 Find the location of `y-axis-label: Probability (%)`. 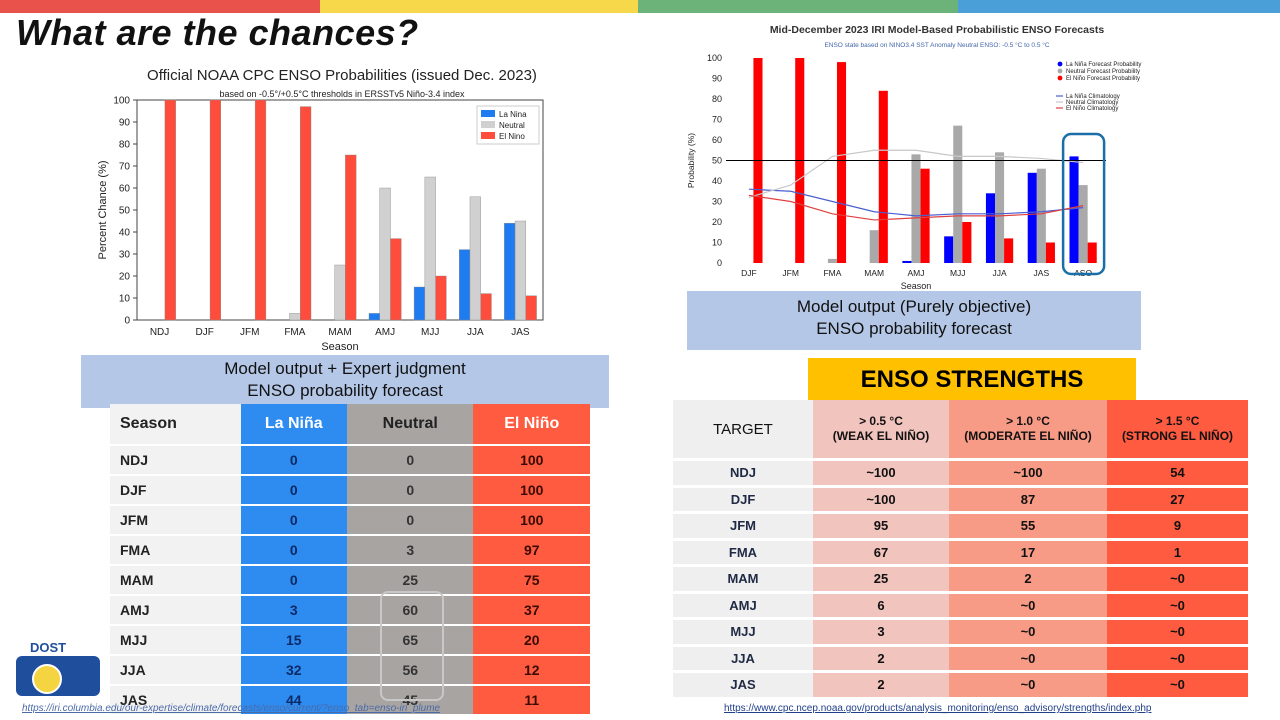

y-axis-label: Probability (%) is located at coordinates (691, 160).